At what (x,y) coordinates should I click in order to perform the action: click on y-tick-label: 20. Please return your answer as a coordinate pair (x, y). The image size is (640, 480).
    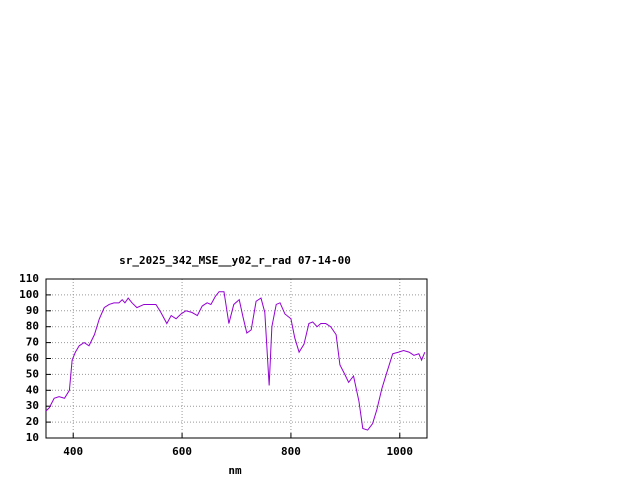
    Looking at the image, I should click on (32, 421).